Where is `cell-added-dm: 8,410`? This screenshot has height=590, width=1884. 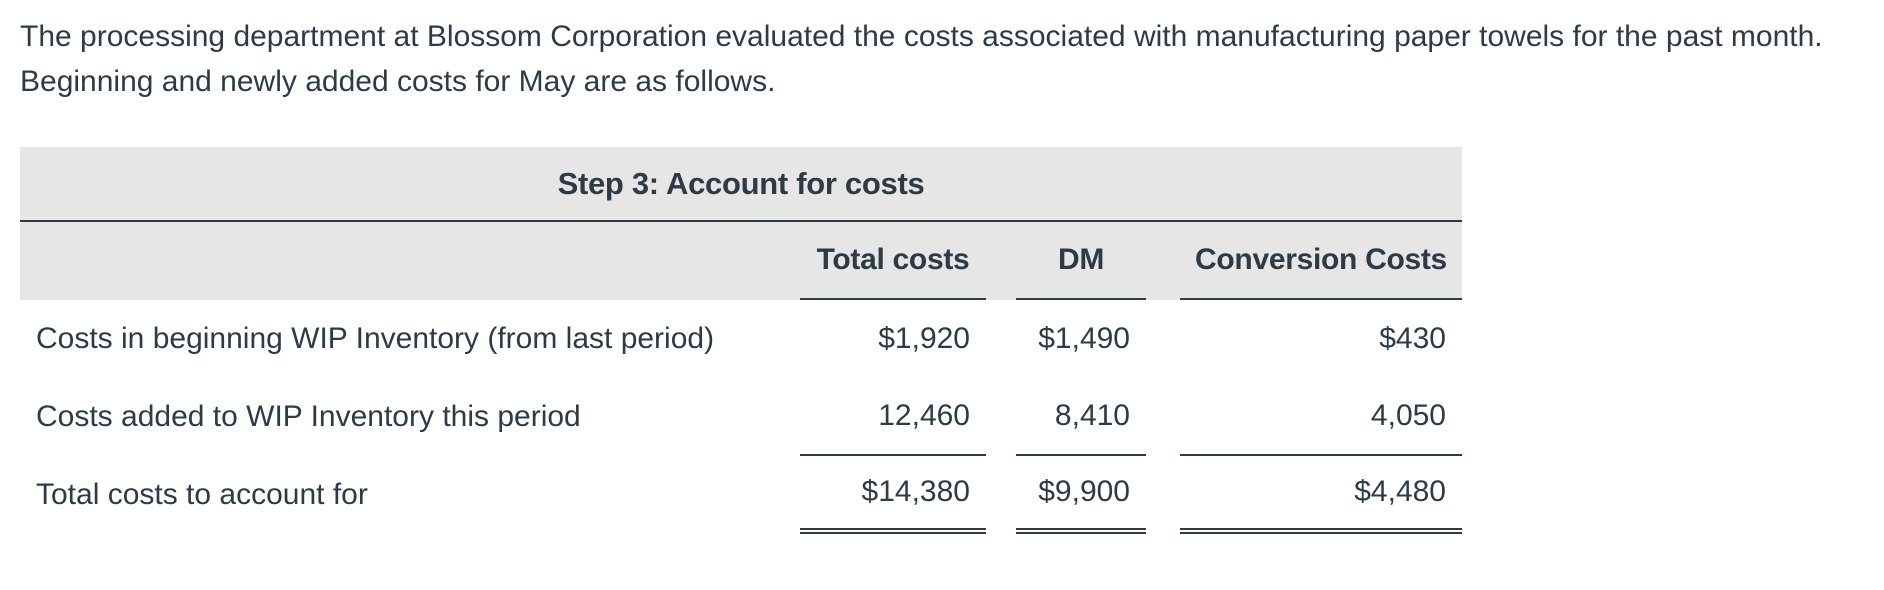 cell-added-dm: 8,410 is located at coordinates (1081, 417).